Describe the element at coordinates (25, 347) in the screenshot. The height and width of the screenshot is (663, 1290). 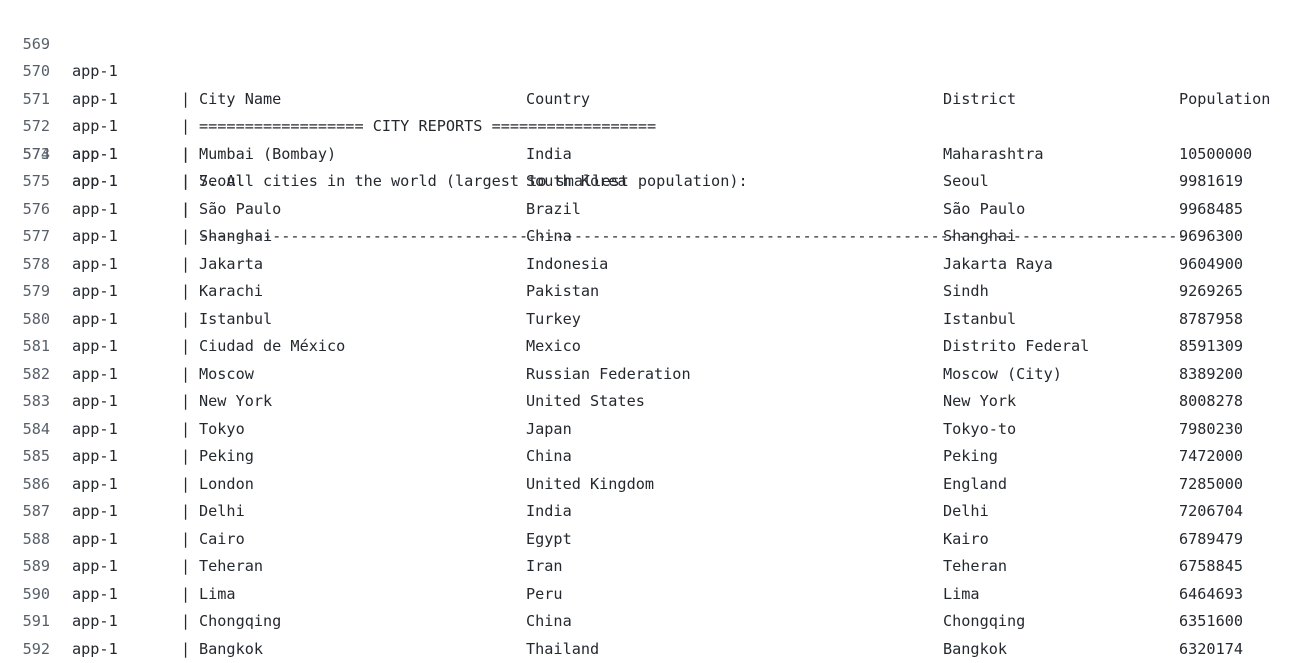
I see `line-number: 581` at that location.